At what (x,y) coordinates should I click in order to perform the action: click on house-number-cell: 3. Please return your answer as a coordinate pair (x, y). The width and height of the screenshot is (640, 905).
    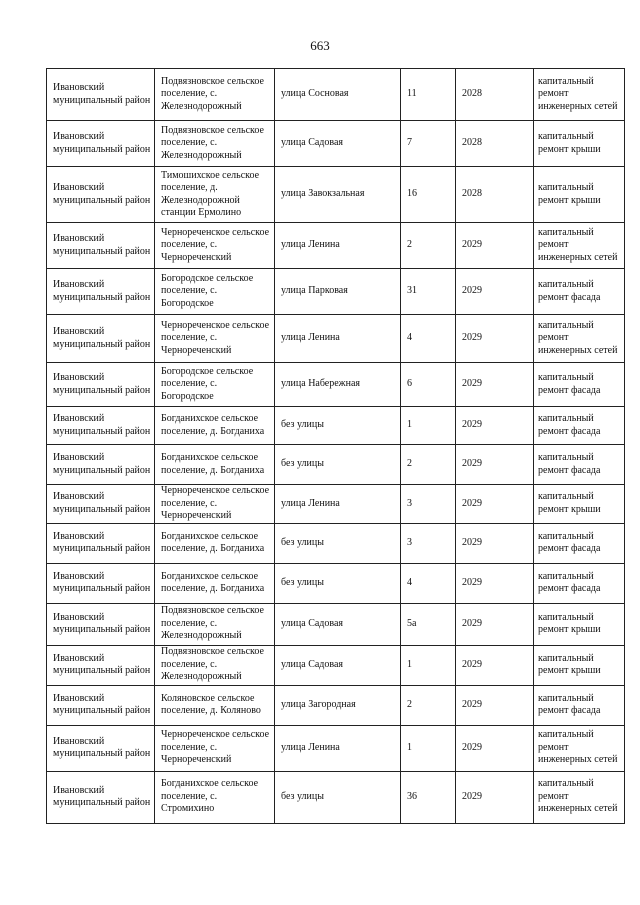
    Looking at the image, I should click on (428, 504).